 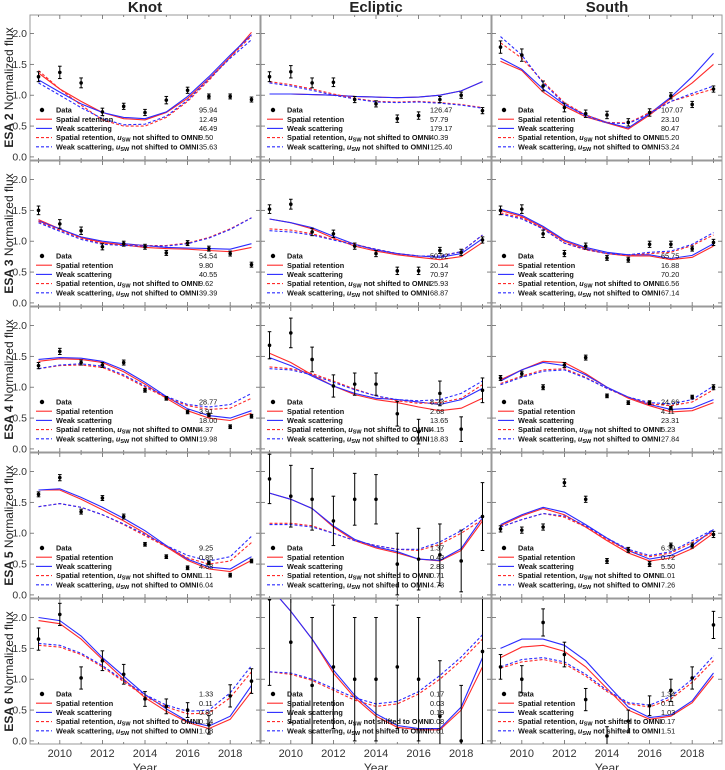 I want to click on legend-score: 23.10, so click(x=670, y=119).